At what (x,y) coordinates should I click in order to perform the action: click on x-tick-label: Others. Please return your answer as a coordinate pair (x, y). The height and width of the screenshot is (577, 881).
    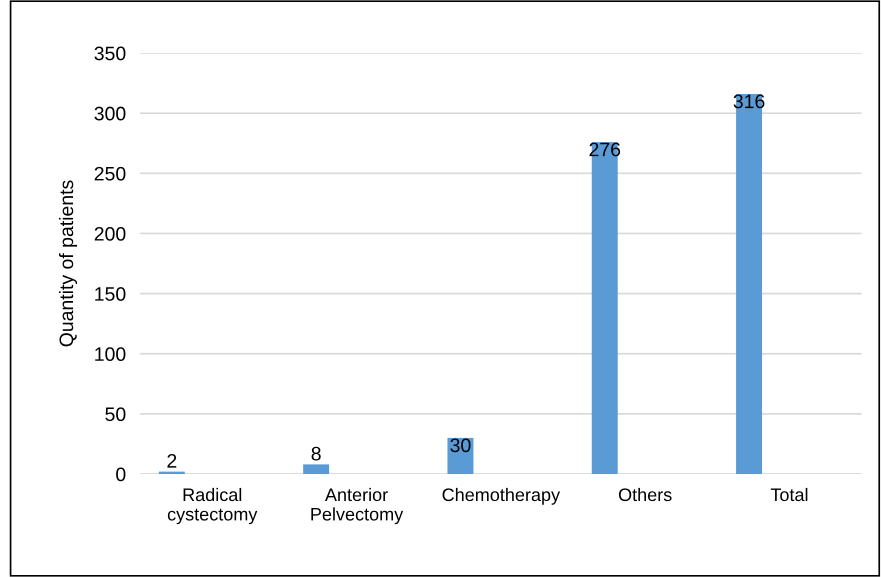
    Looking at the image, I should click on (645, 495).